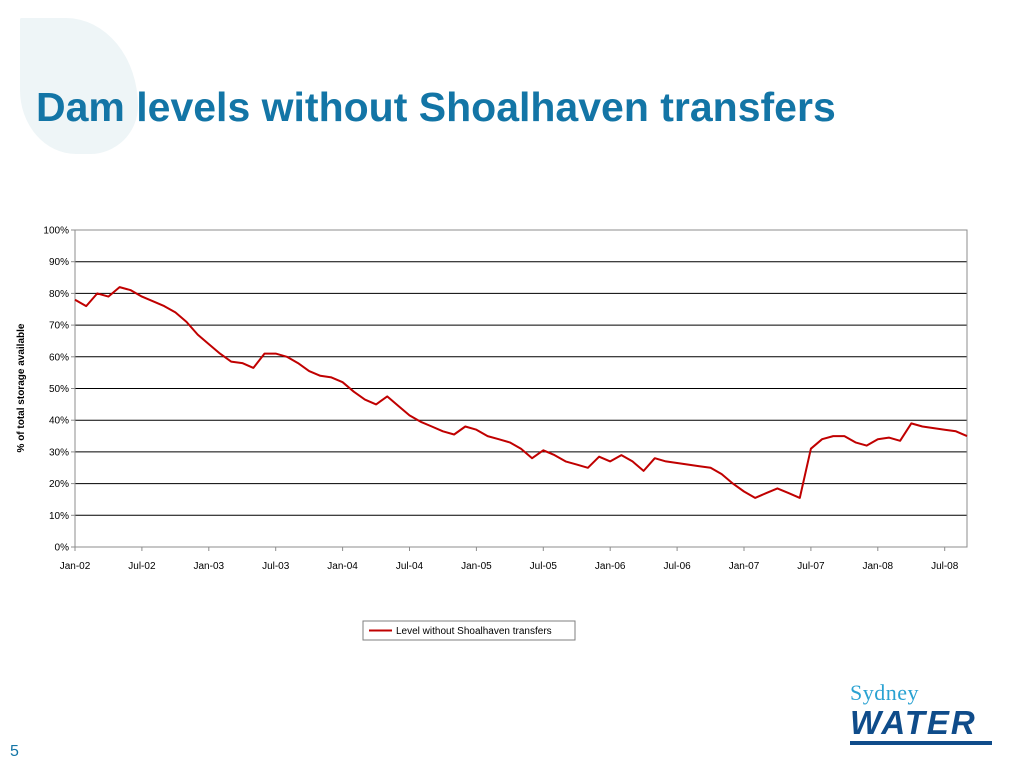 This screenshot has width=1024, height=768. I want to click on logo-underline, so click(921, 743).